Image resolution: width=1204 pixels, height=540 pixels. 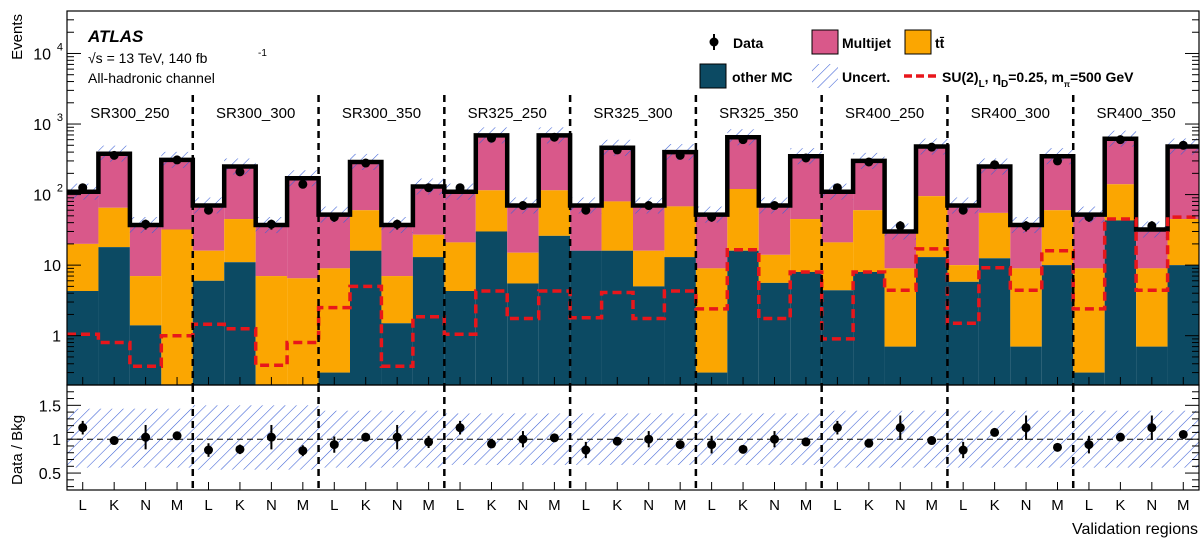 I want to click on channel-label: All-hadronic channel, so click(x=151, y=78).